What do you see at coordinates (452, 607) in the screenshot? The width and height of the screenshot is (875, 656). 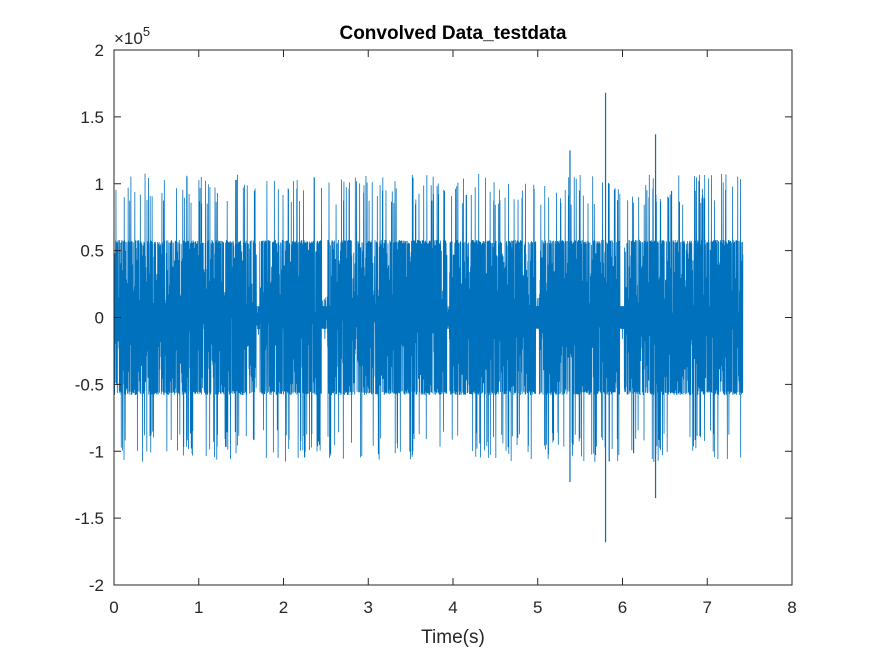 I see `x-tick-label: 4` at bounding box center [452, 607].